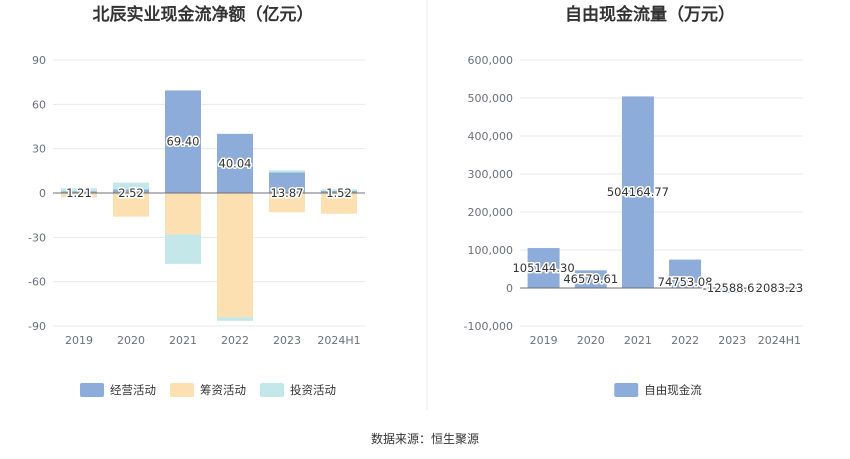 This screenshot has height=459, width=850. Describe the element at coordinates (183, 340) in the screenshot. I see `chart1-x-tick-label: 2021` at that location.